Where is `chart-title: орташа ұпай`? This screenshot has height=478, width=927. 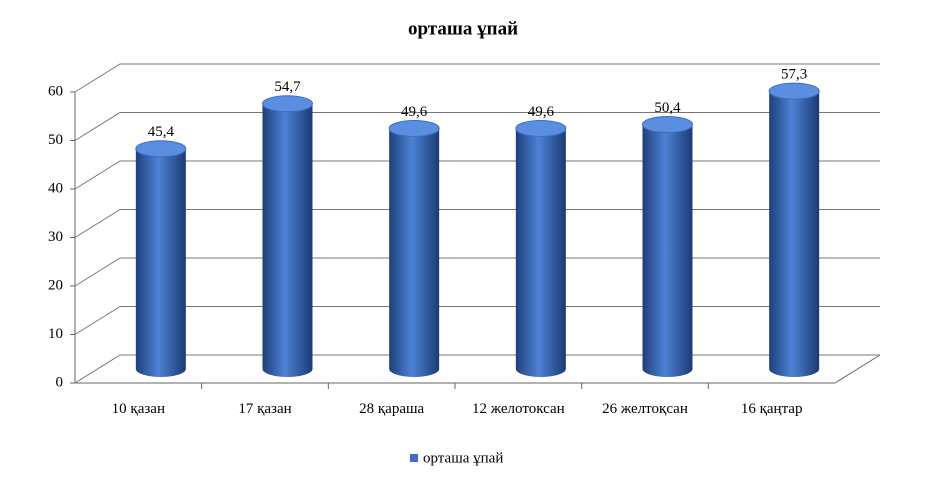 chart-title: орташа ұпай is located at coordinates (463, 28).